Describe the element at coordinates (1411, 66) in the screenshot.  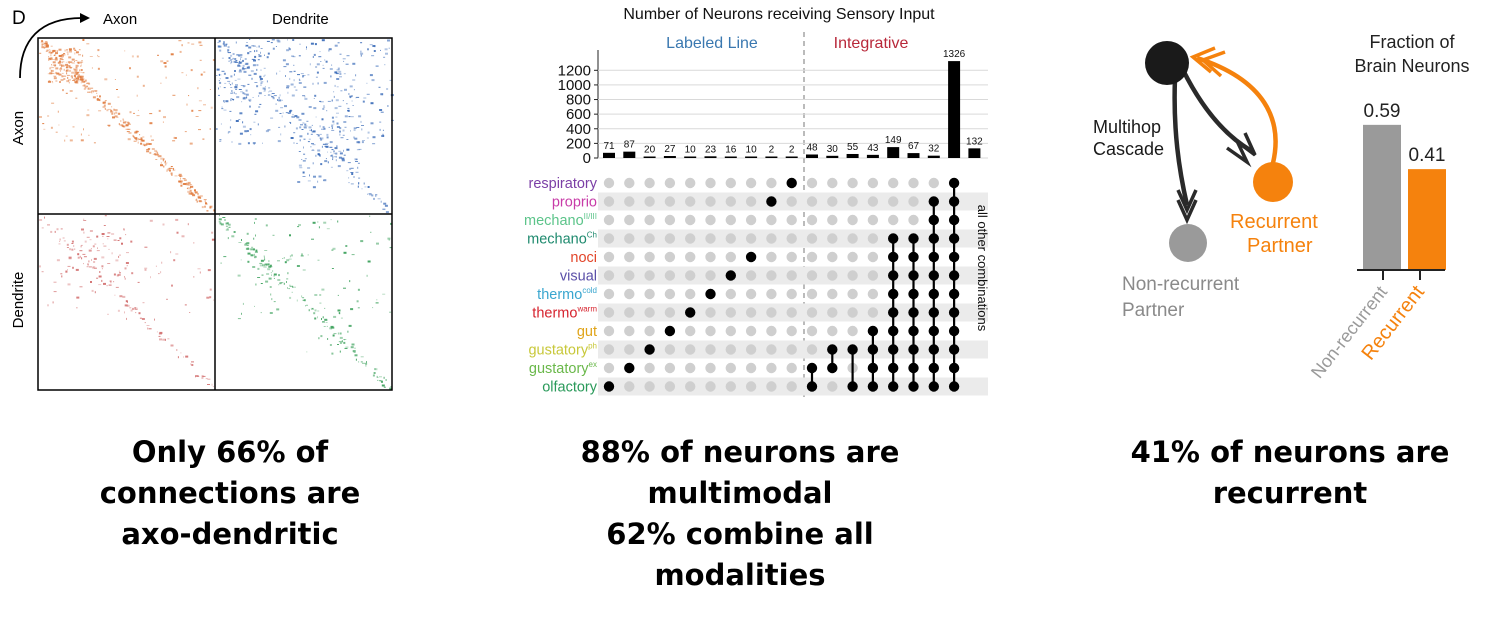
I see `fraction-title-line2: Brain Neurons` at that location.